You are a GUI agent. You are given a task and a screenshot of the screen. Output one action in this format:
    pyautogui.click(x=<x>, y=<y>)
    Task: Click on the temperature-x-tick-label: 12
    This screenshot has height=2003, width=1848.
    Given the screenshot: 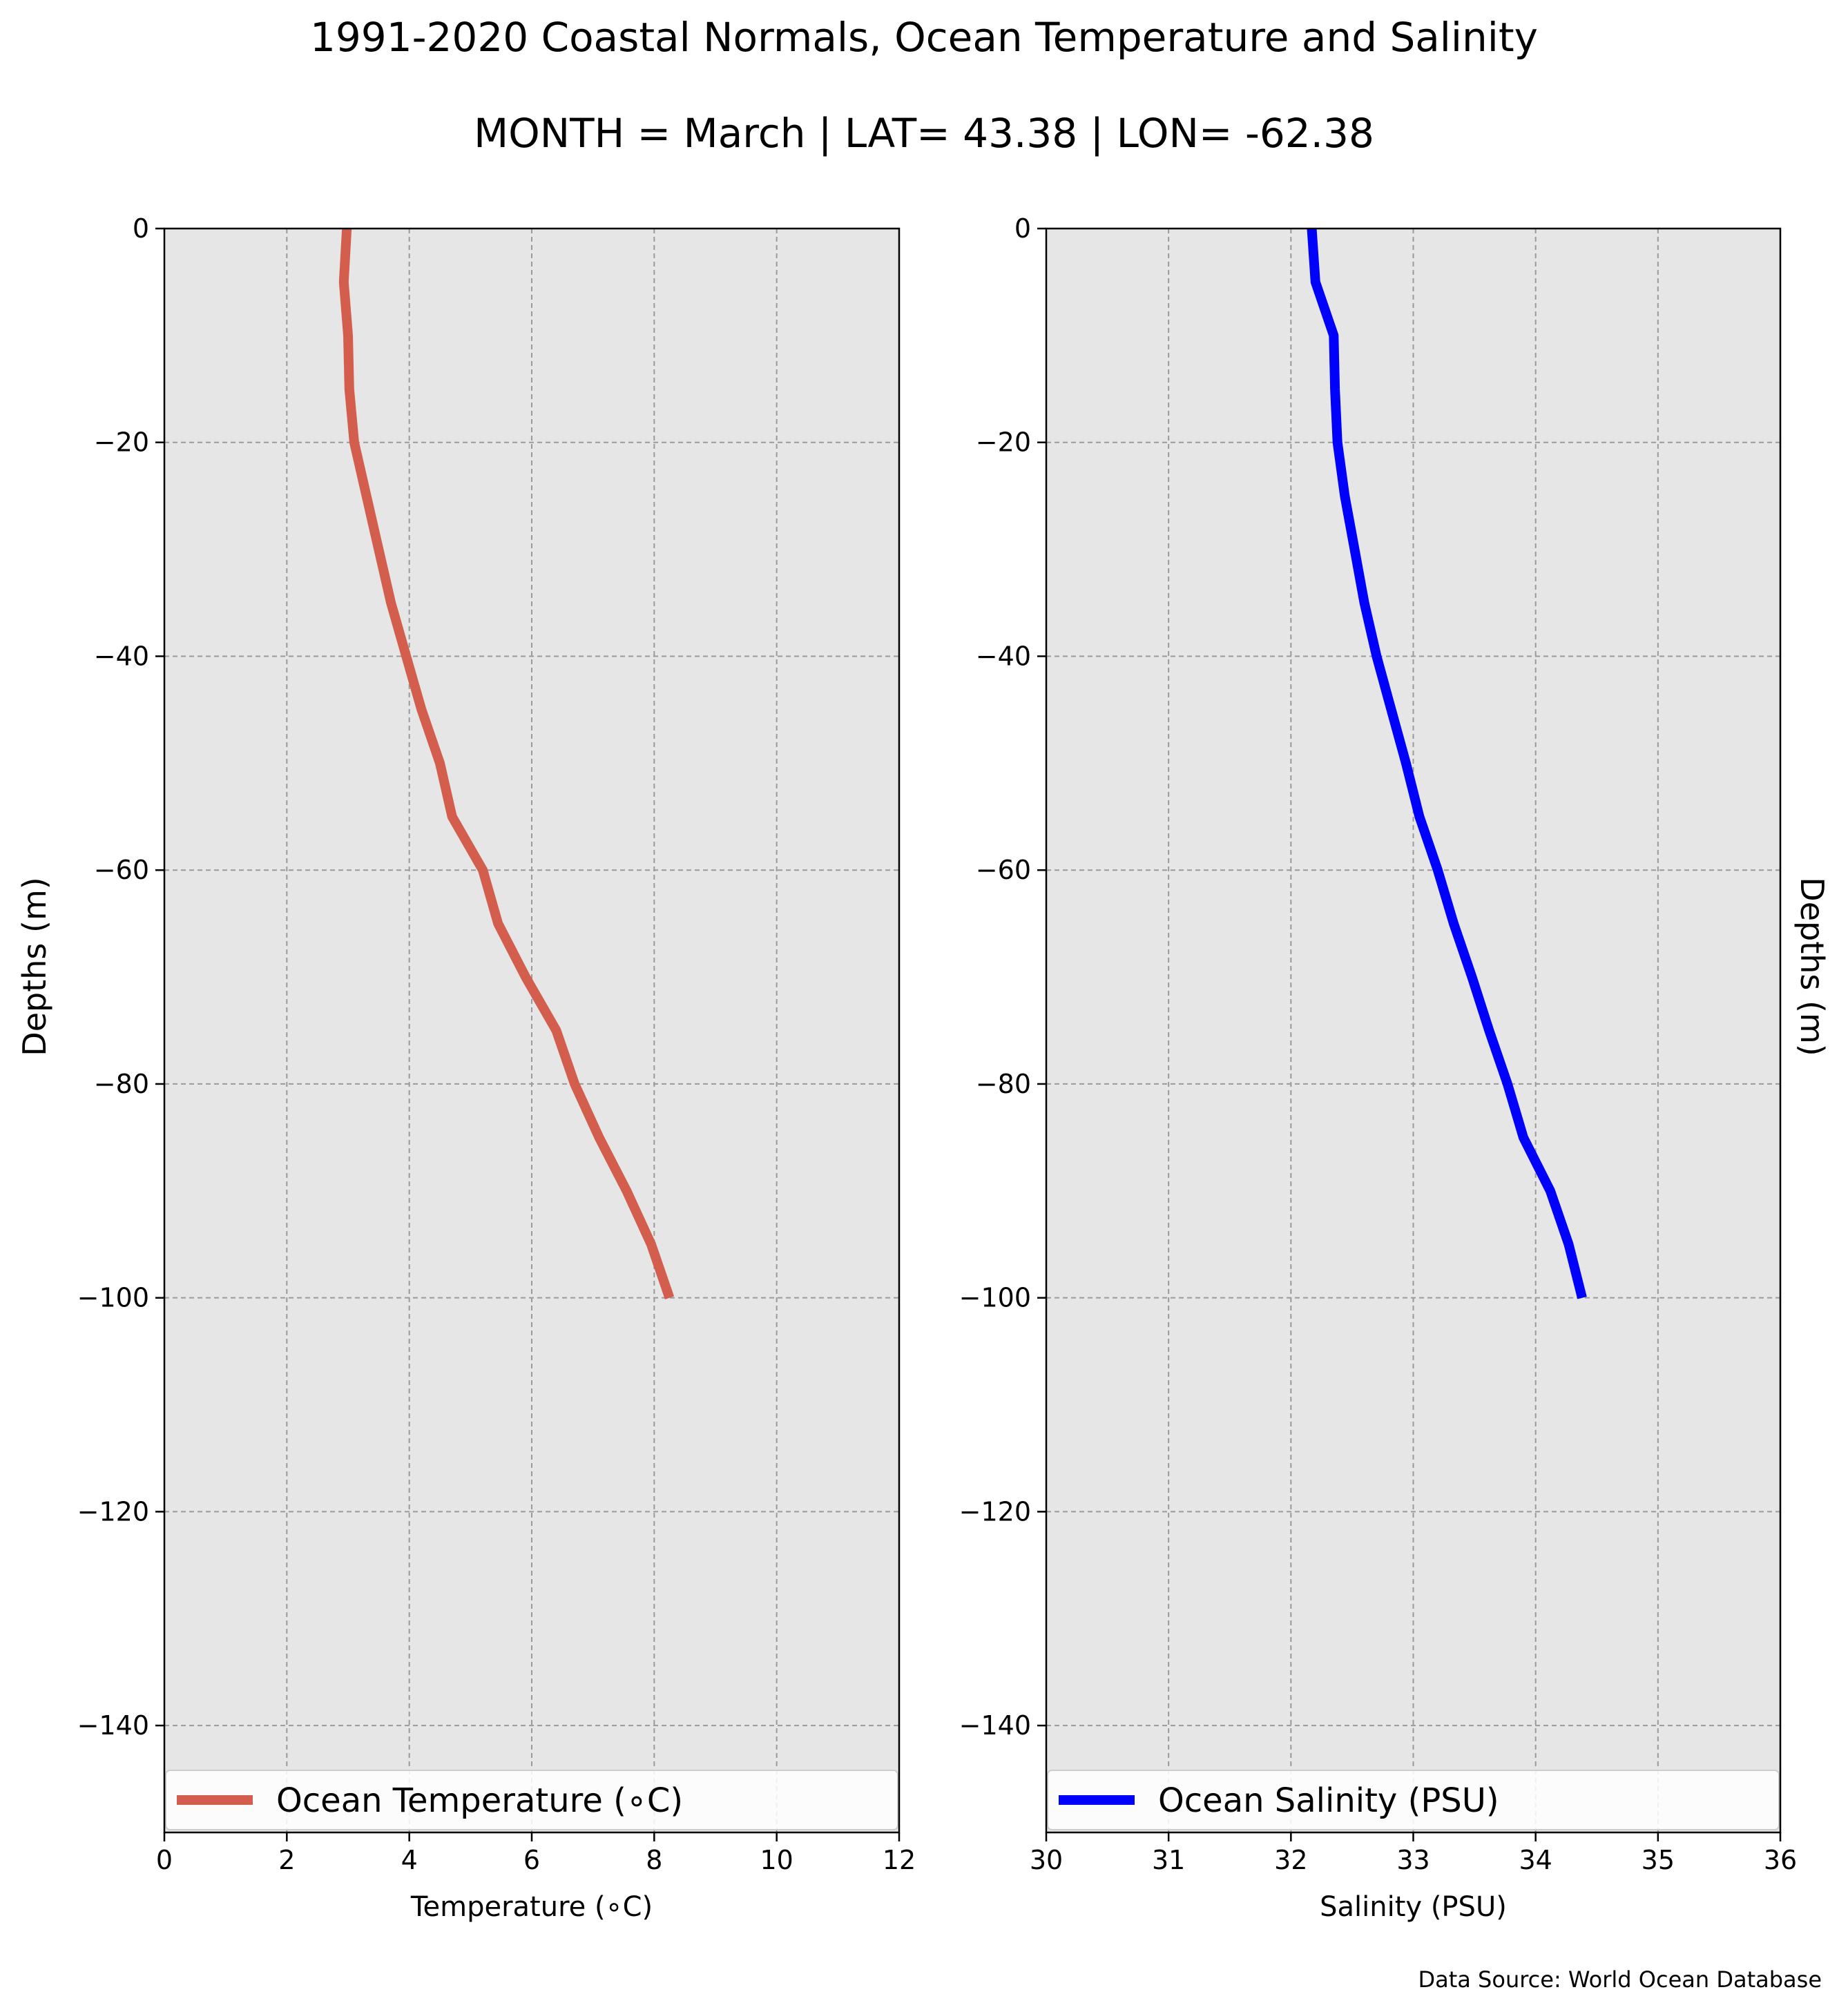 What is the action you would take?
    pyautogui.click(x=899, y=1860)
    